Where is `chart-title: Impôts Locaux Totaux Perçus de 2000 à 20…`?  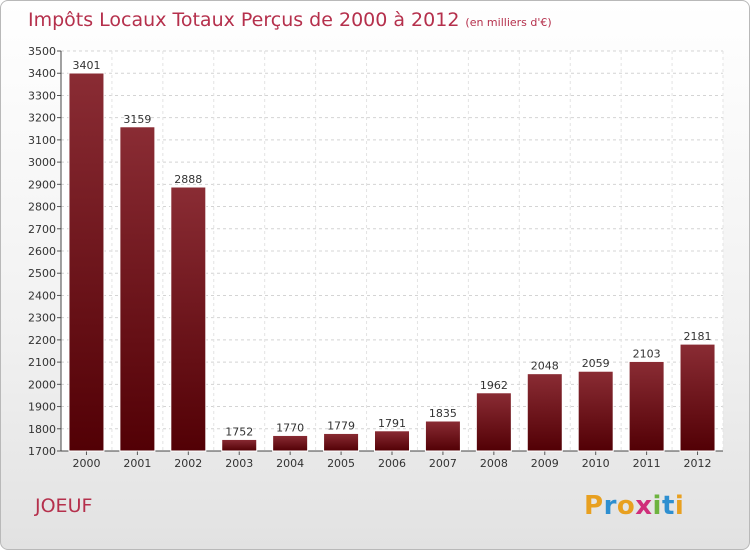 chart-title: Impôts Locaux Totaux Perçus de 2000 à 20… is located at coordinates (290, 20).